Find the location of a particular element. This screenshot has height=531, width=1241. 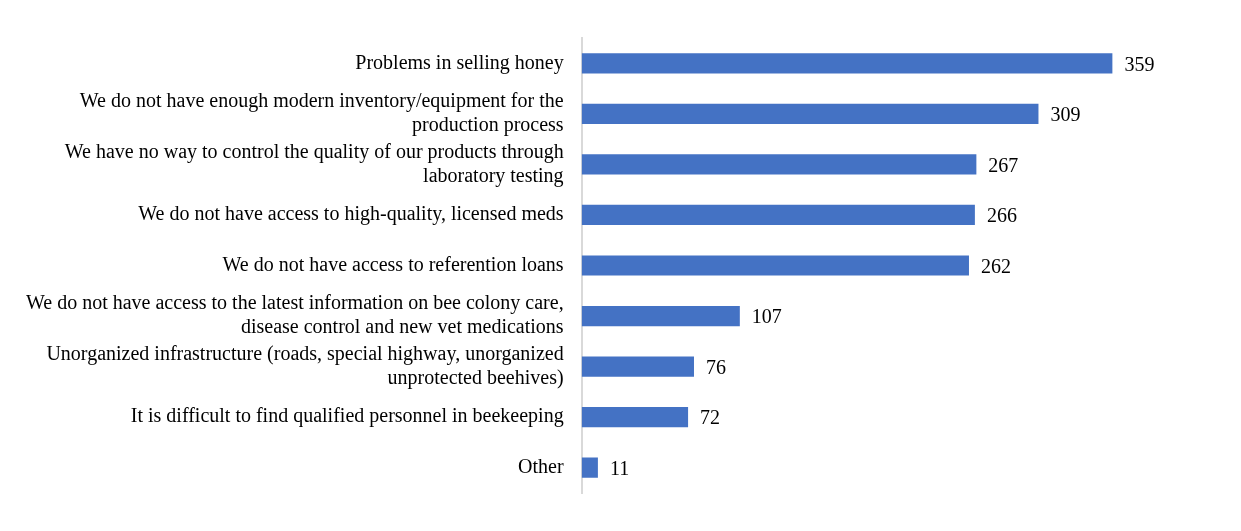

data-label: 11 is located at coordinates (619, 467).